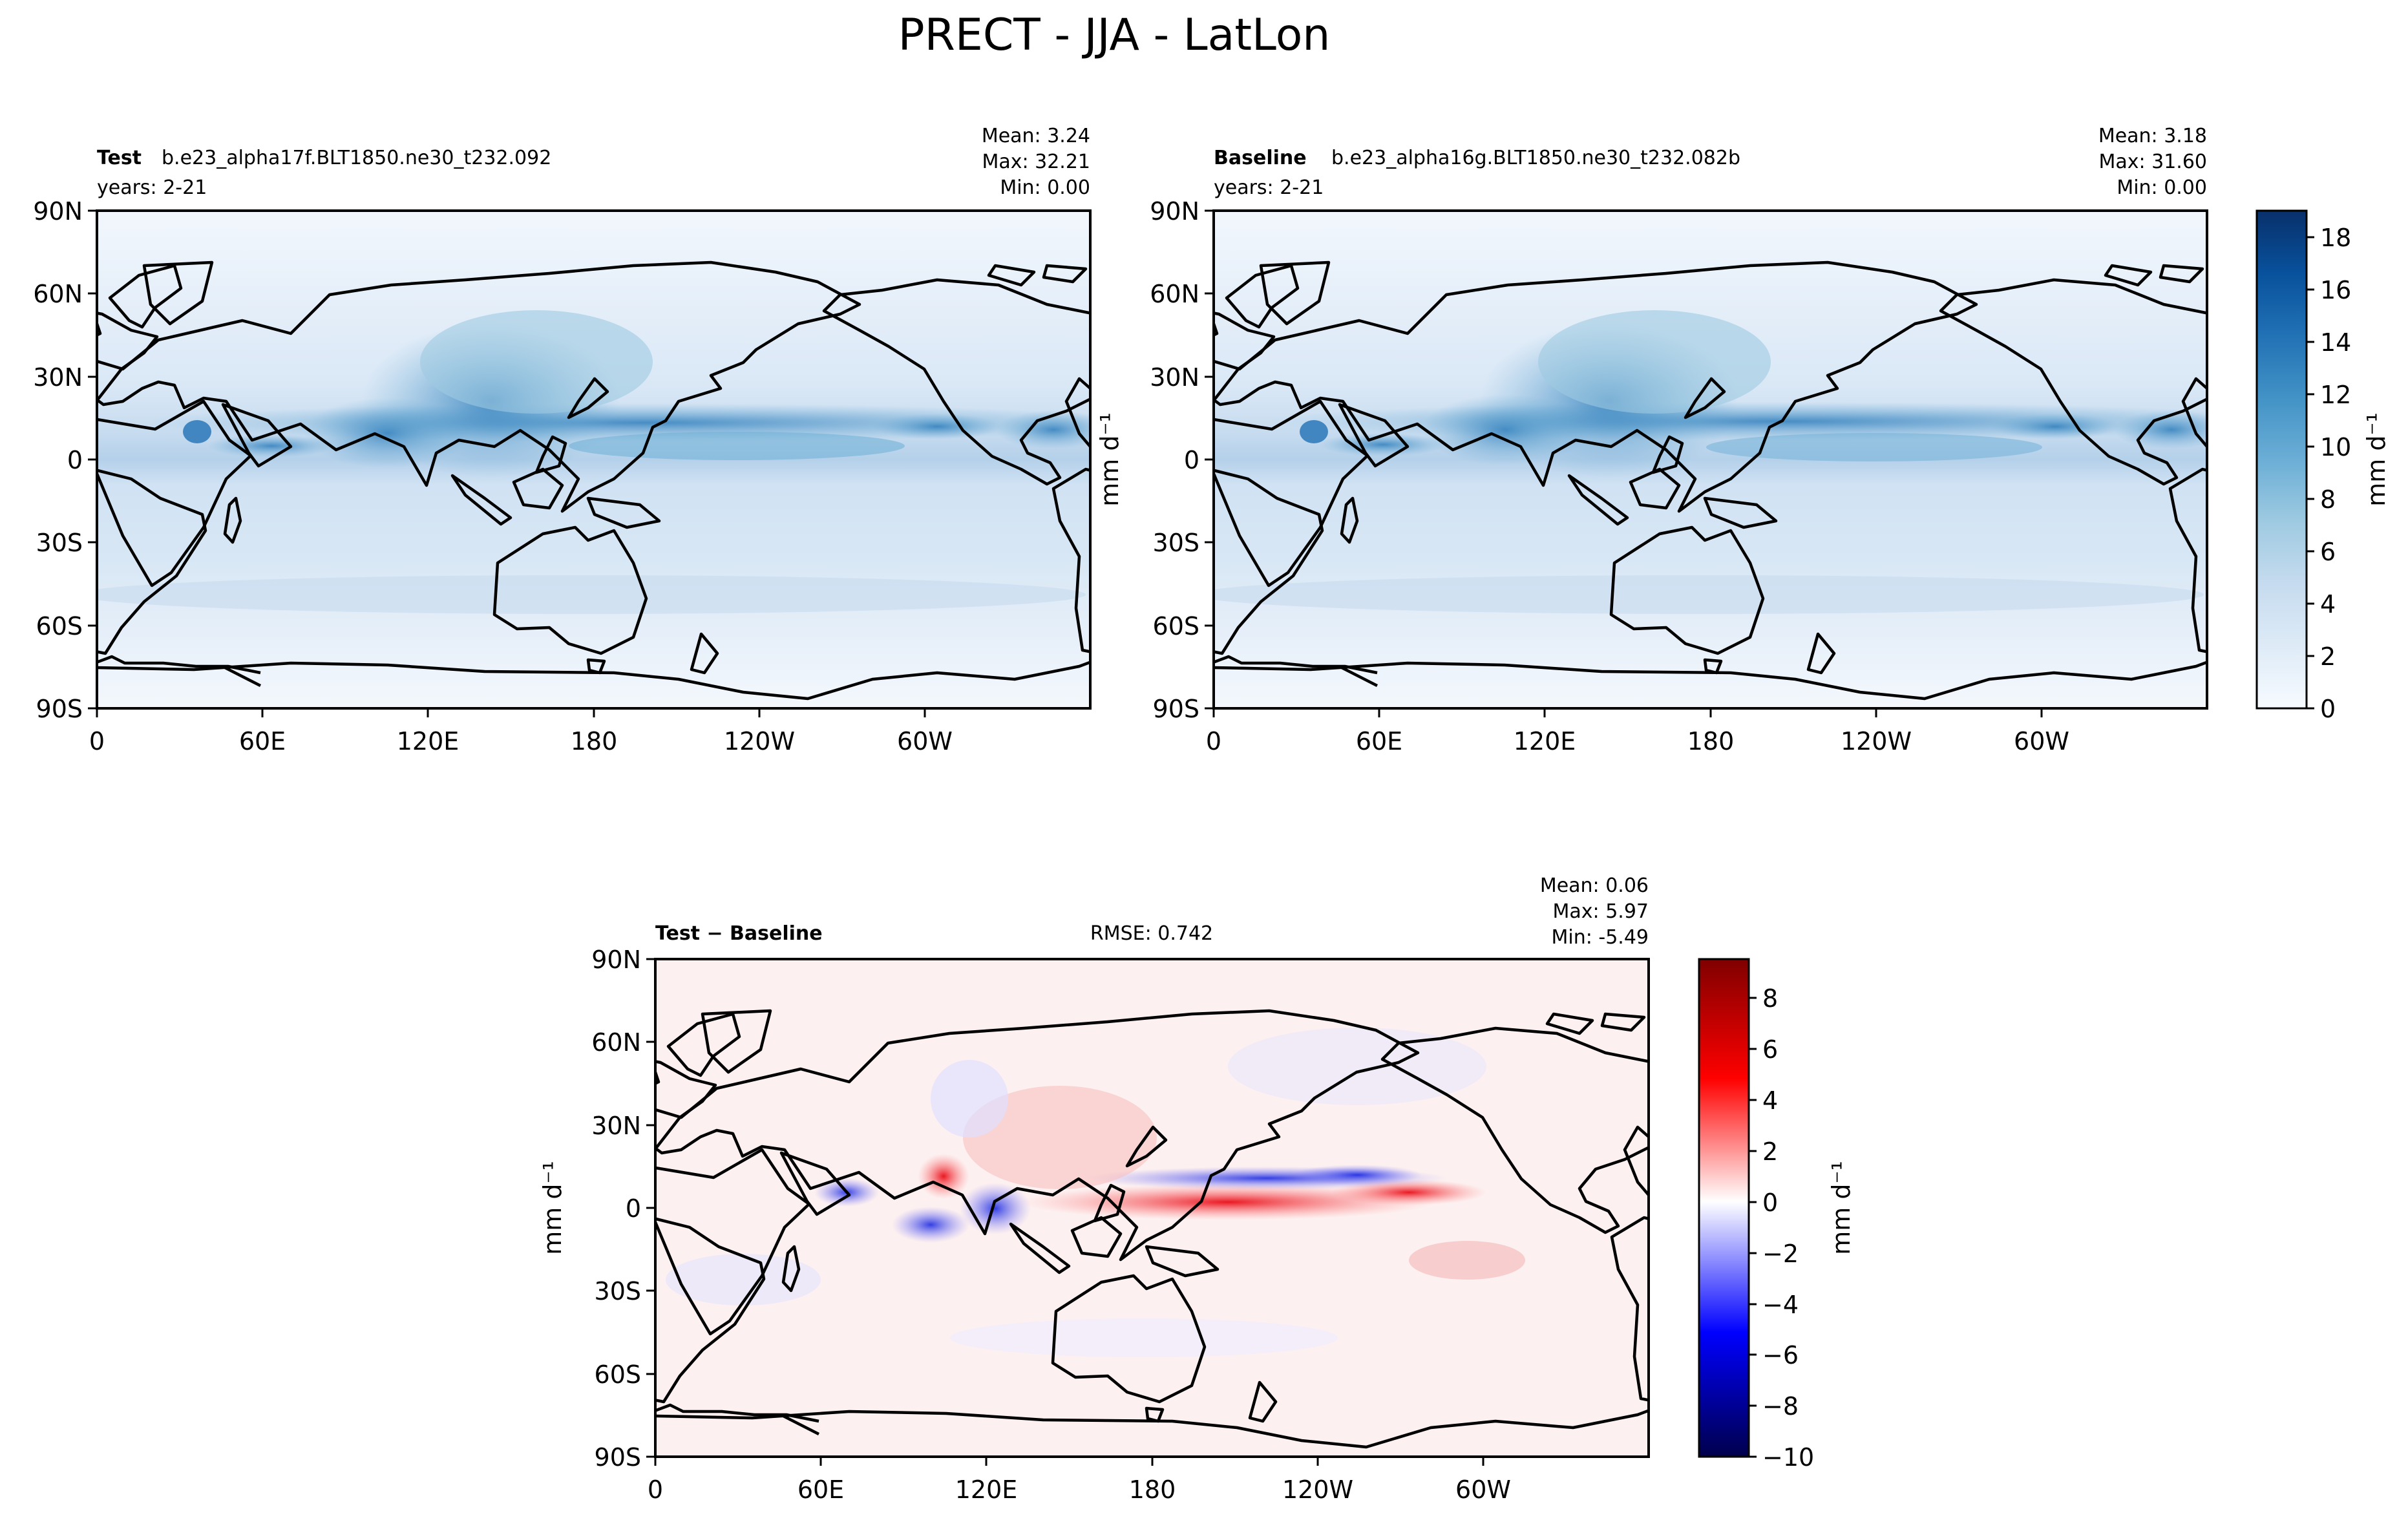 The image size is (2408, 1522). I want to click on panel-baseline-ytick-label: 30N, so click(1174, 377).